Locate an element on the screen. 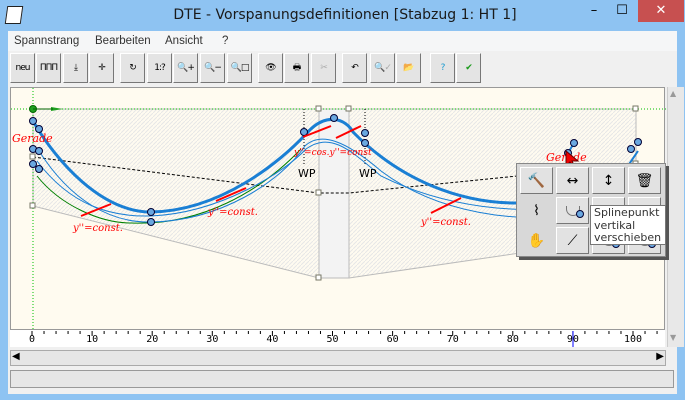 The width and height of the screenshot is (685, 400). help-button: ? is located at coordinates (442, 68).